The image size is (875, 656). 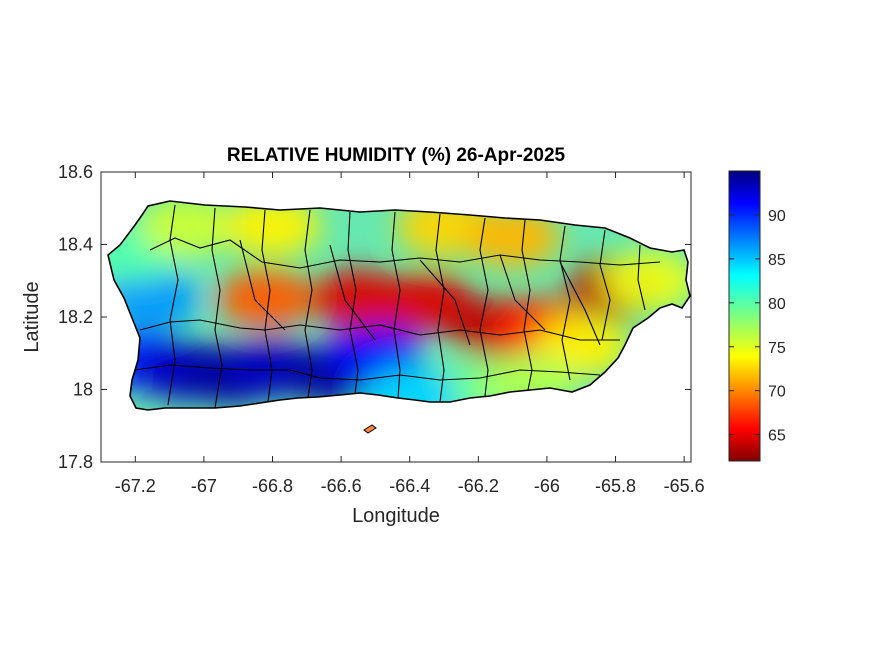 I want to click on colorbar-tick-label: 70, so click(x=777, y=392).